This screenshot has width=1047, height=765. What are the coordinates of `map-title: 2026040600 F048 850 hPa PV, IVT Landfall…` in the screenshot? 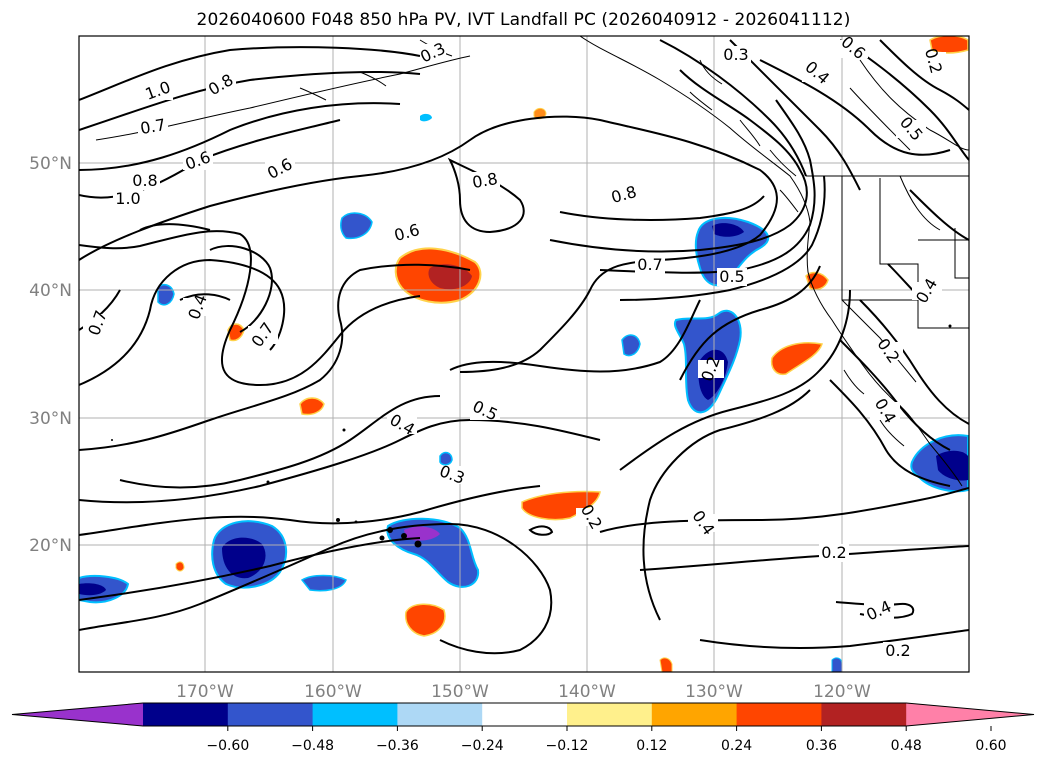 It's located at (523, 20).